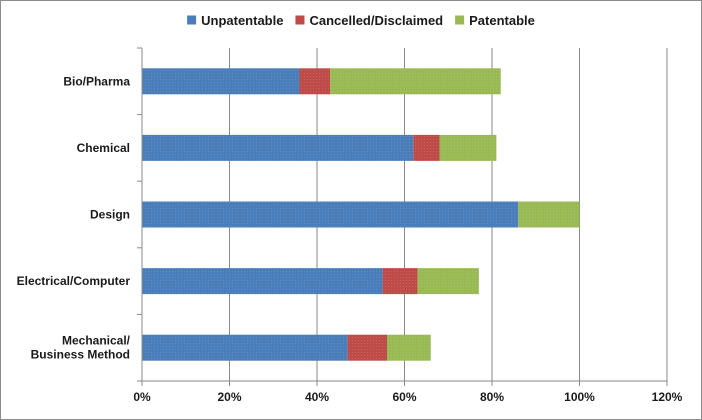 This screenshot has width=702, height=420. What do you see at coordinates (667, 397) in the screenshot?
I see `x-tick-label: 120%` at bounding box center [667, 397].